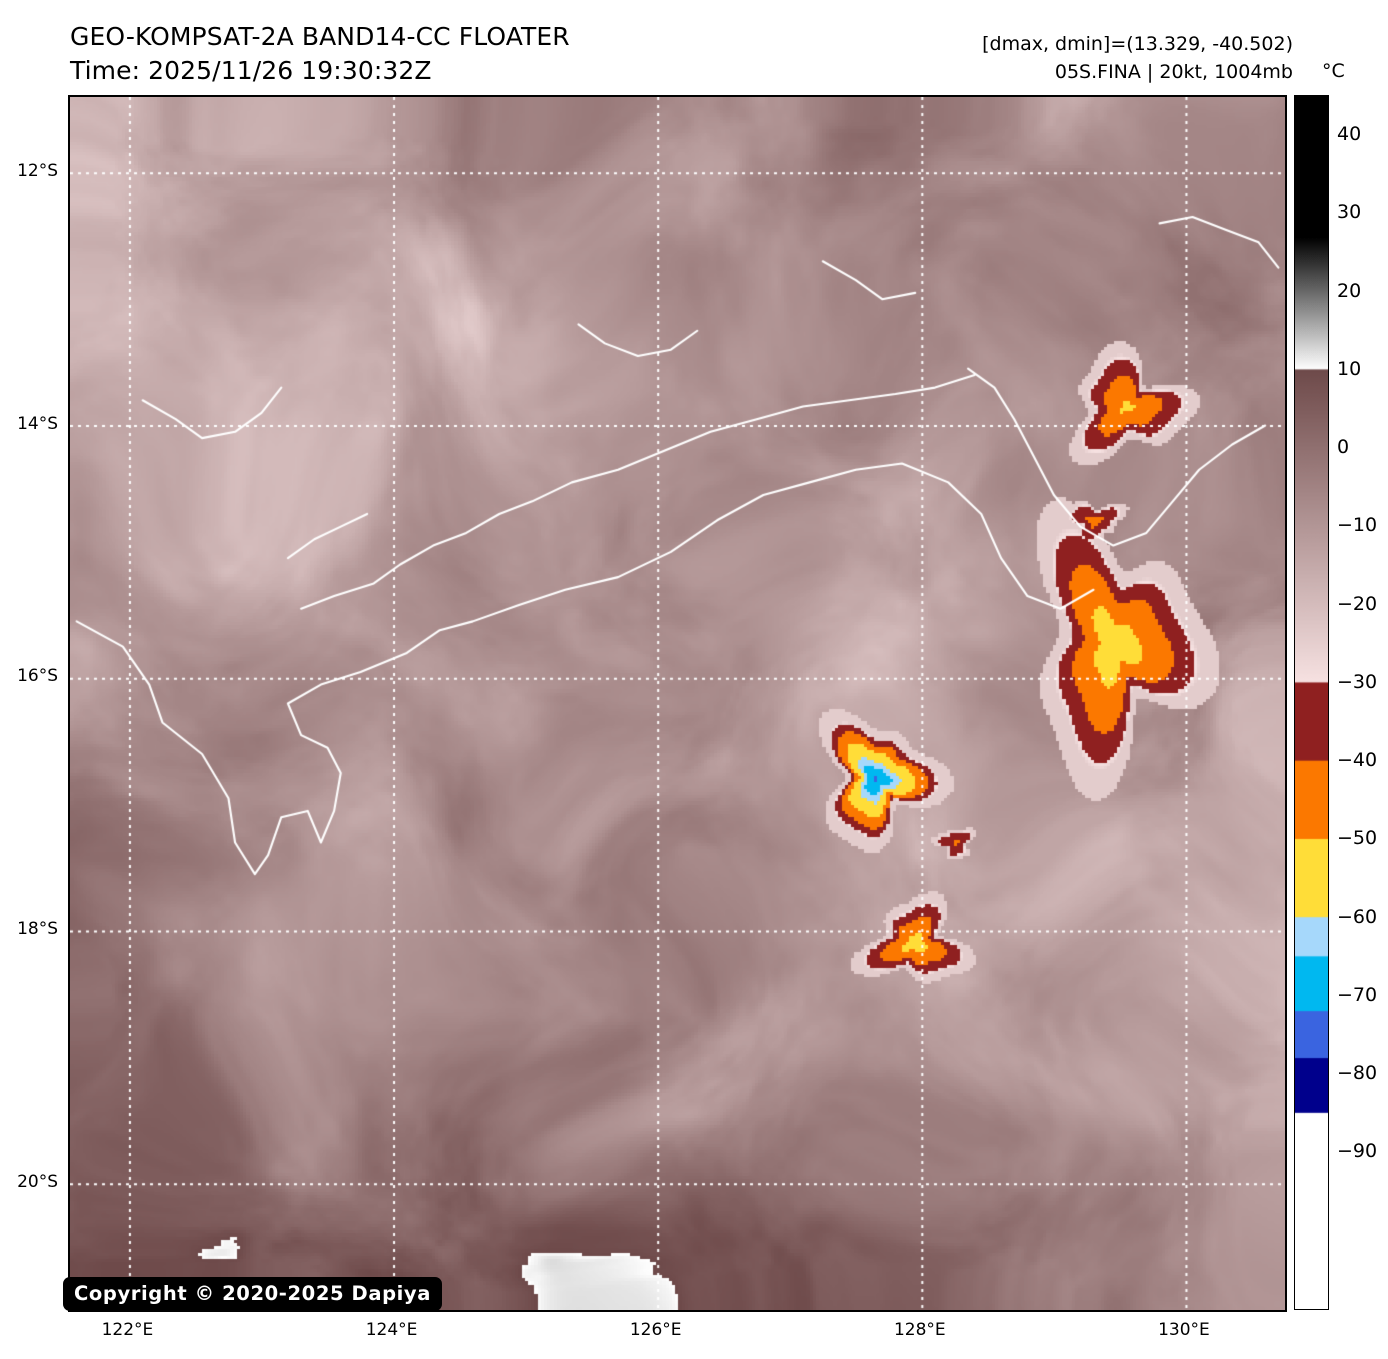  I want to click on colorbar-unit-label: °C, so click(1333, 71).